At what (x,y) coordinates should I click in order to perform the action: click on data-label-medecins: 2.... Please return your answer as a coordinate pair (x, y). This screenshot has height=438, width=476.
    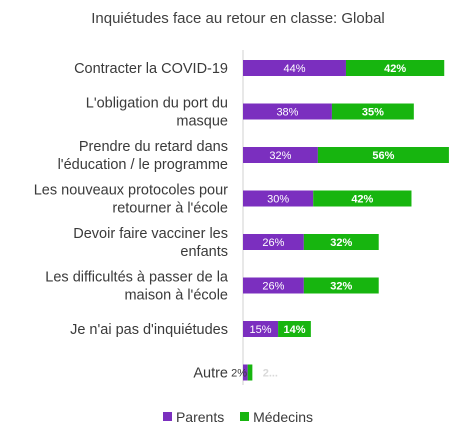
    Looking at the image, I should click on (270, 374).